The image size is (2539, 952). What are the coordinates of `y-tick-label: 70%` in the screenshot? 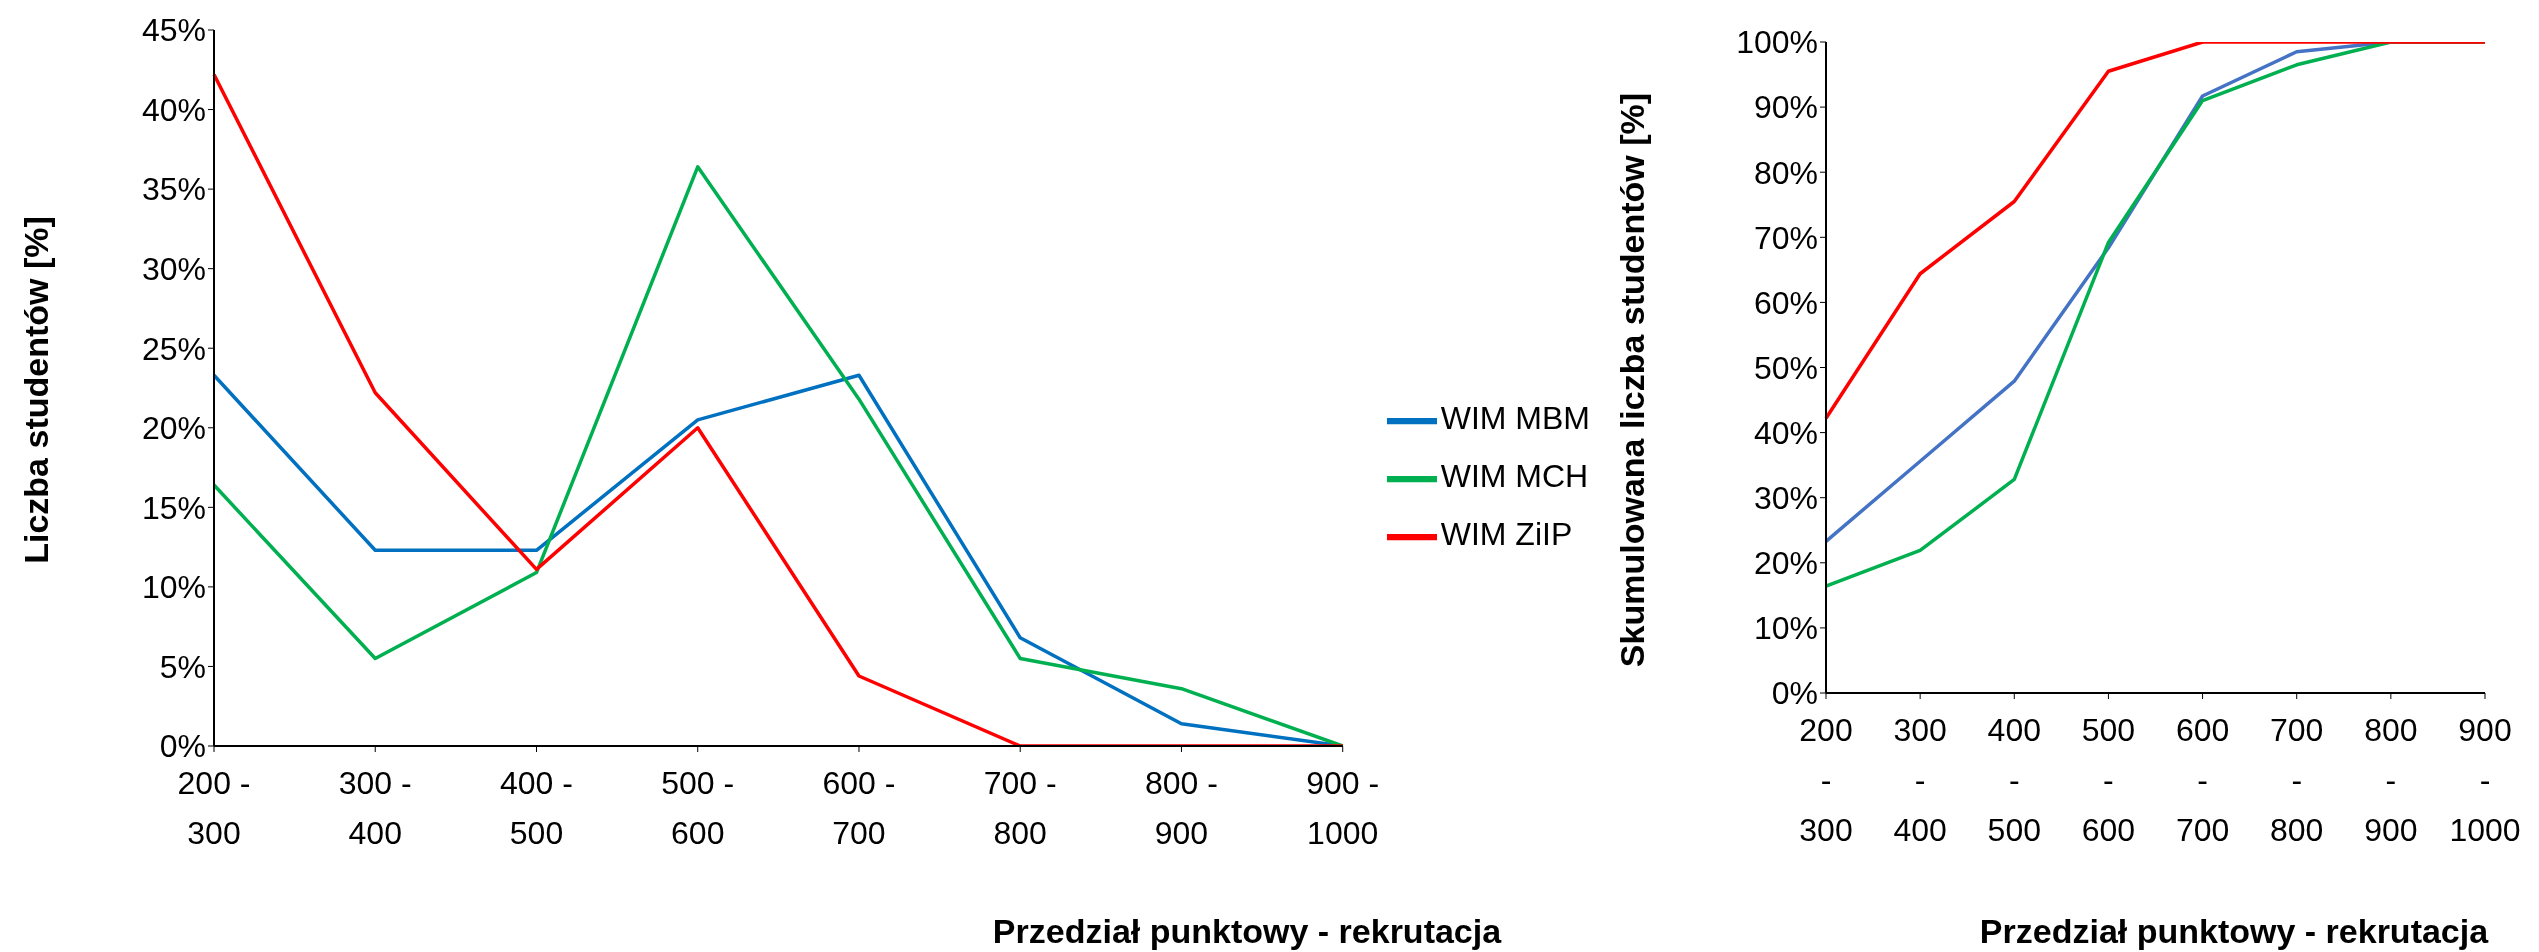 It's located at (1785, 237).